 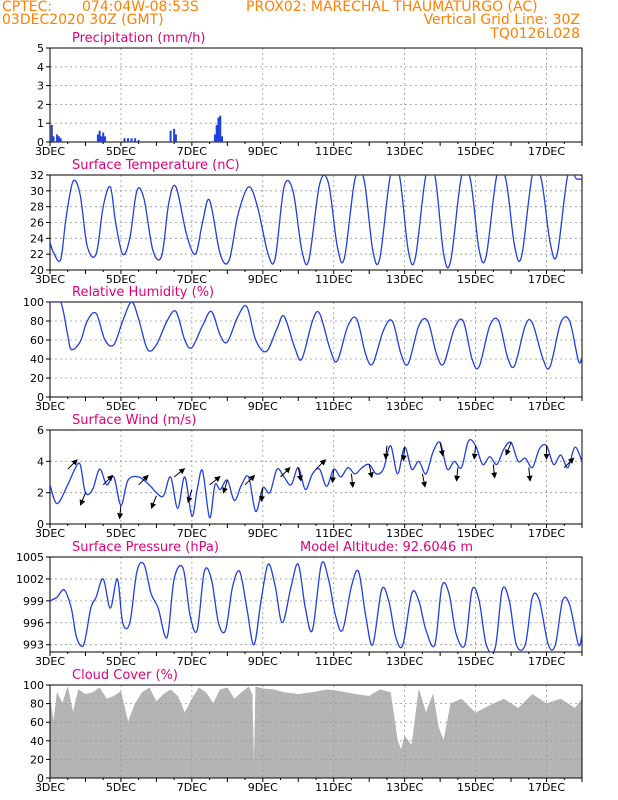 I want to click on y-tick-label: 1, so click(x=40, y=123).